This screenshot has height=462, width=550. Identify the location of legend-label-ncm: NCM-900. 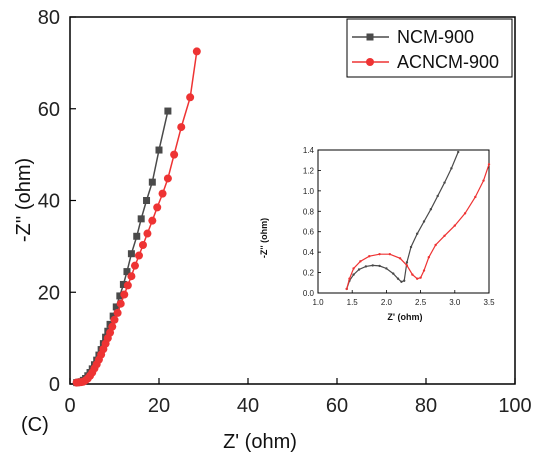
(435, 37).